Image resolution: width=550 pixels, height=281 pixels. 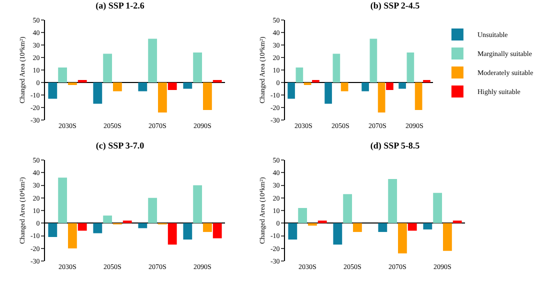 I want to click on chart-title: (a) SSP 1-2.6, so click(x=120, y=5).